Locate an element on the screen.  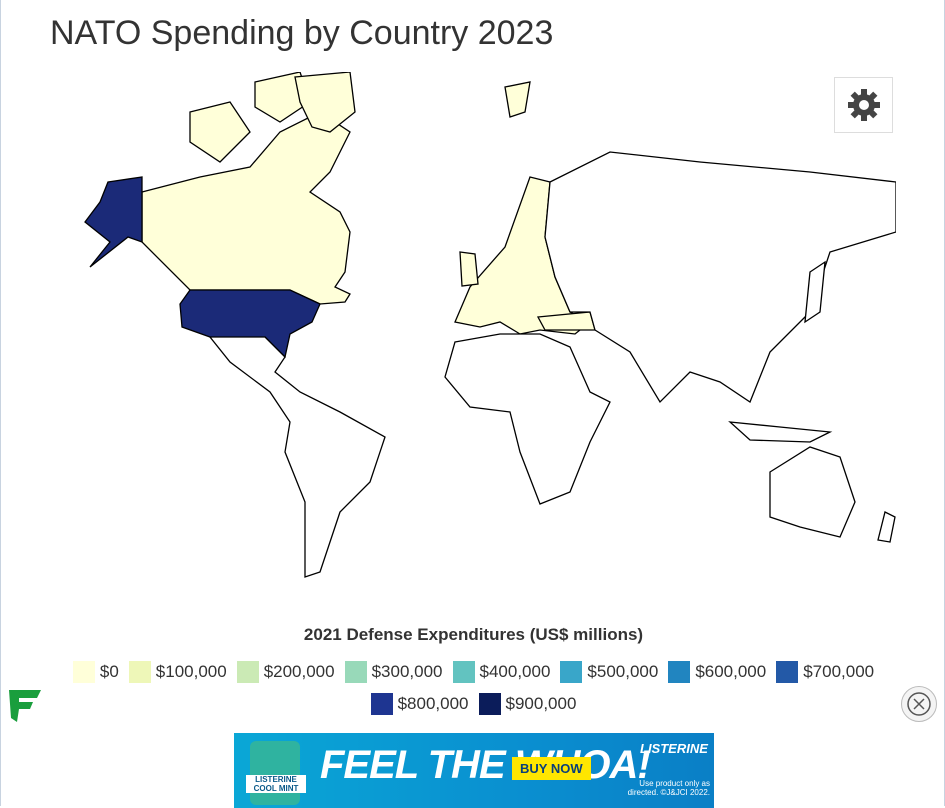
ad-button: BUY NOW is located at coordinates (551, 768).